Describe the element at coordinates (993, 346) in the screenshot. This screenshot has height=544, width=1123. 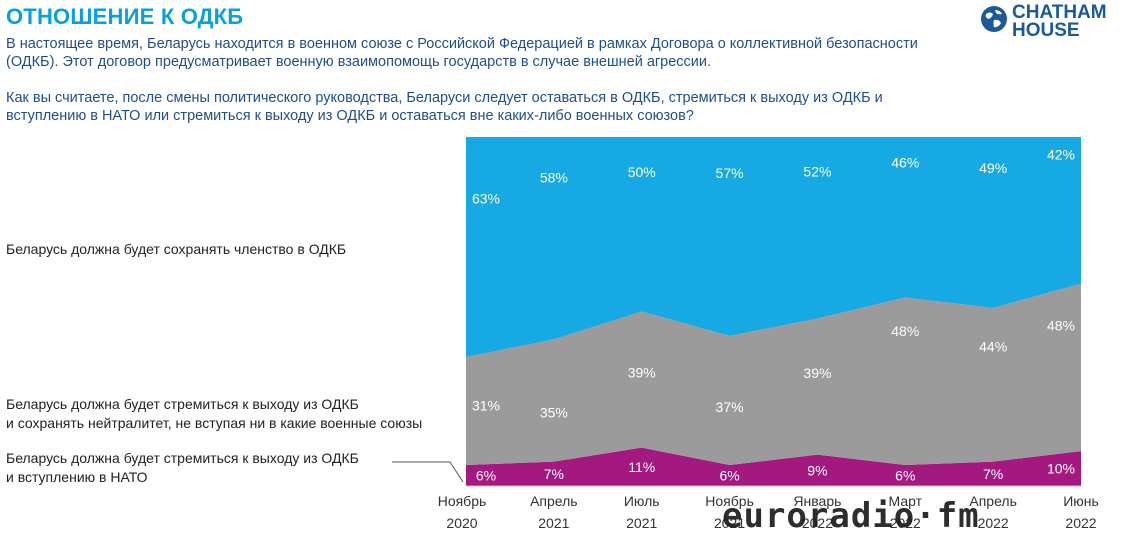
I see `data-label-s1-6: 44%` at that location.